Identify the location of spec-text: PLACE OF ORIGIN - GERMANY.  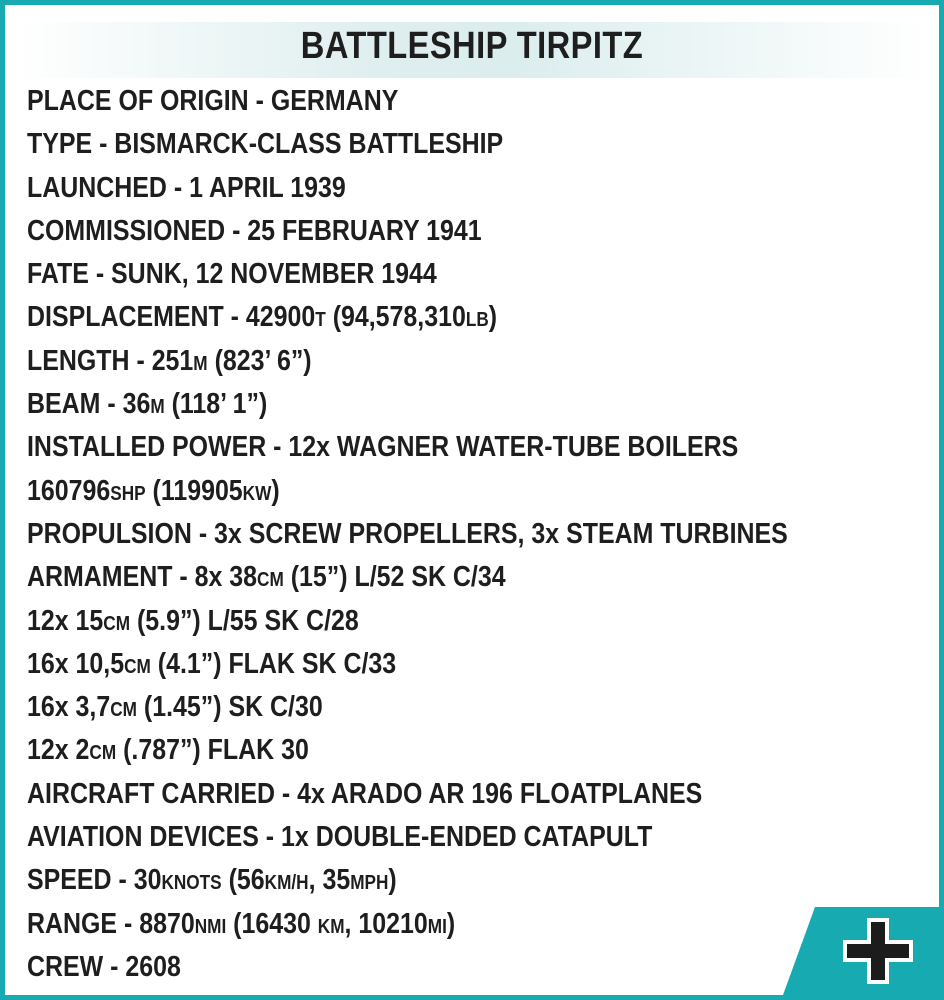
(213, 101).